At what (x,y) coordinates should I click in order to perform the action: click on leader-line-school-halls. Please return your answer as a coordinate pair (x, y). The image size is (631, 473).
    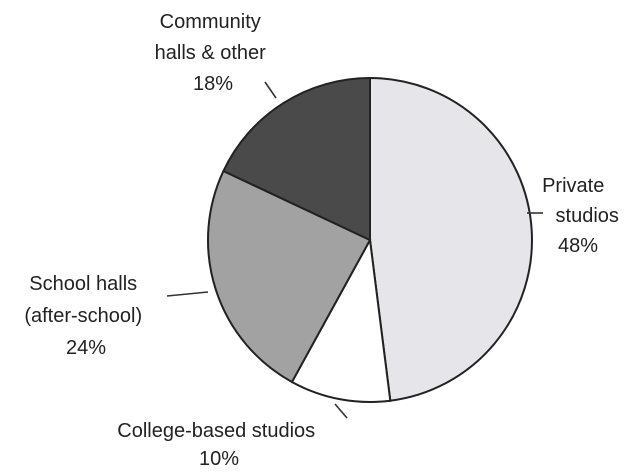
    Looking at the image, I should click on (187, 294).